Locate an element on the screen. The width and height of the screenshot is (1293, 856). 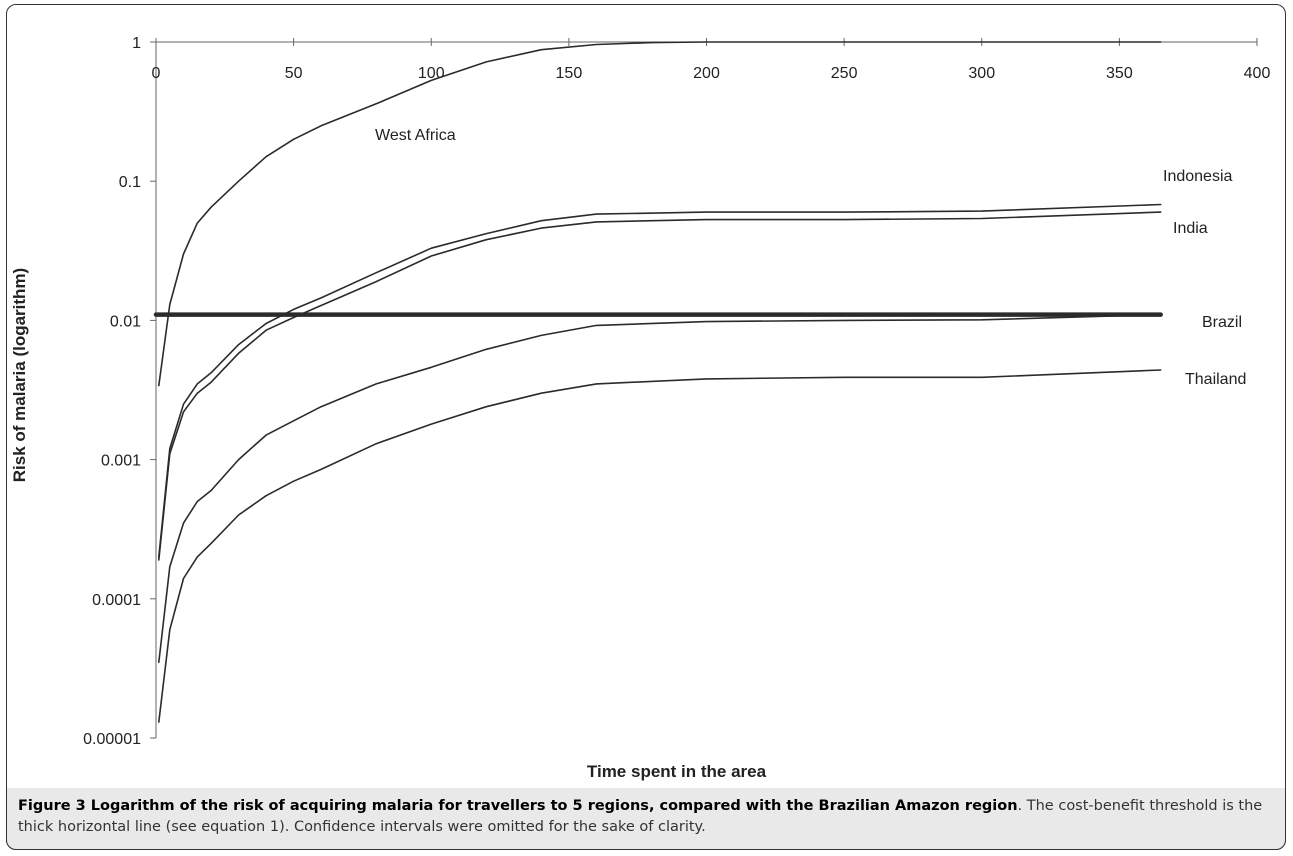
x-tick-label: 300 is located at coordinates (981, 73).